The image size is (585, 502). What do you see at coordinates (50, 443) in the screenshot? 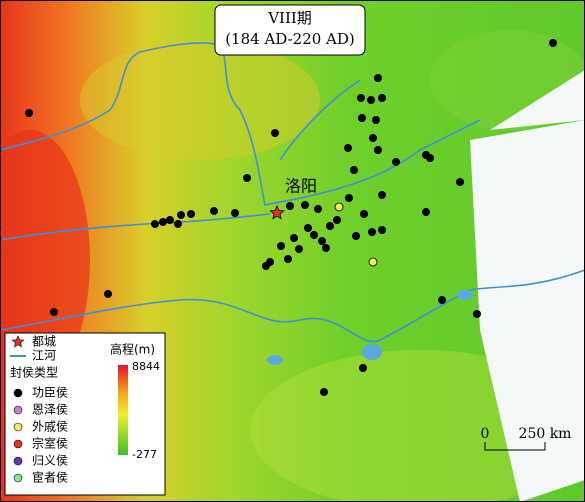
I see `legend-label: 宗室侯` at bounding box center [50, 443].